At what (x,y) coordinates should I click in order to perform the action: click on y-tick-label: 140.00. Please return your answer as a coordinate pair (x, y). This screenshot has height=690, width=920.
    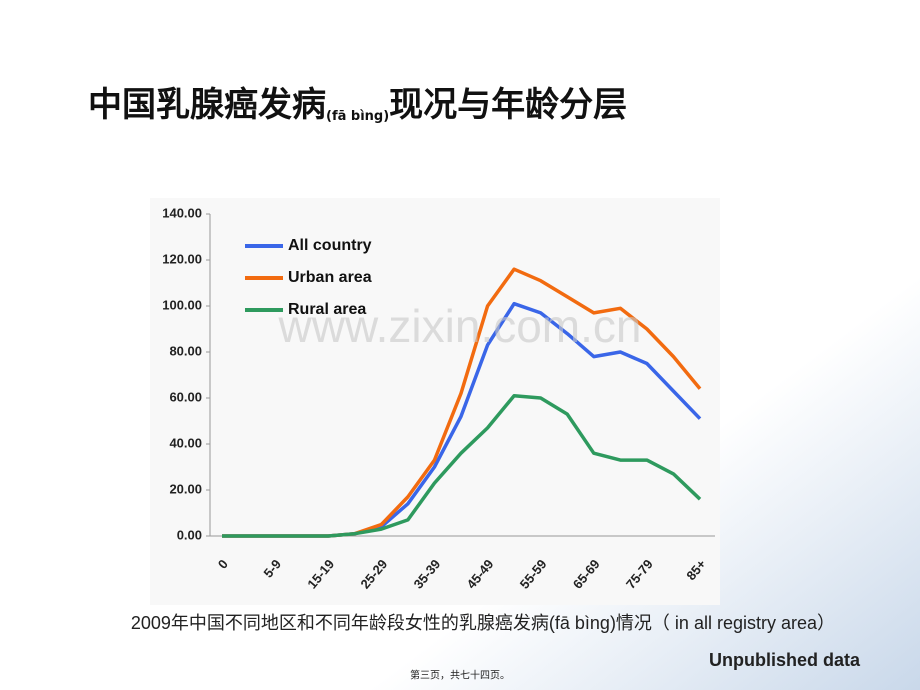
    Looking at the image, I should click on (182, 212).